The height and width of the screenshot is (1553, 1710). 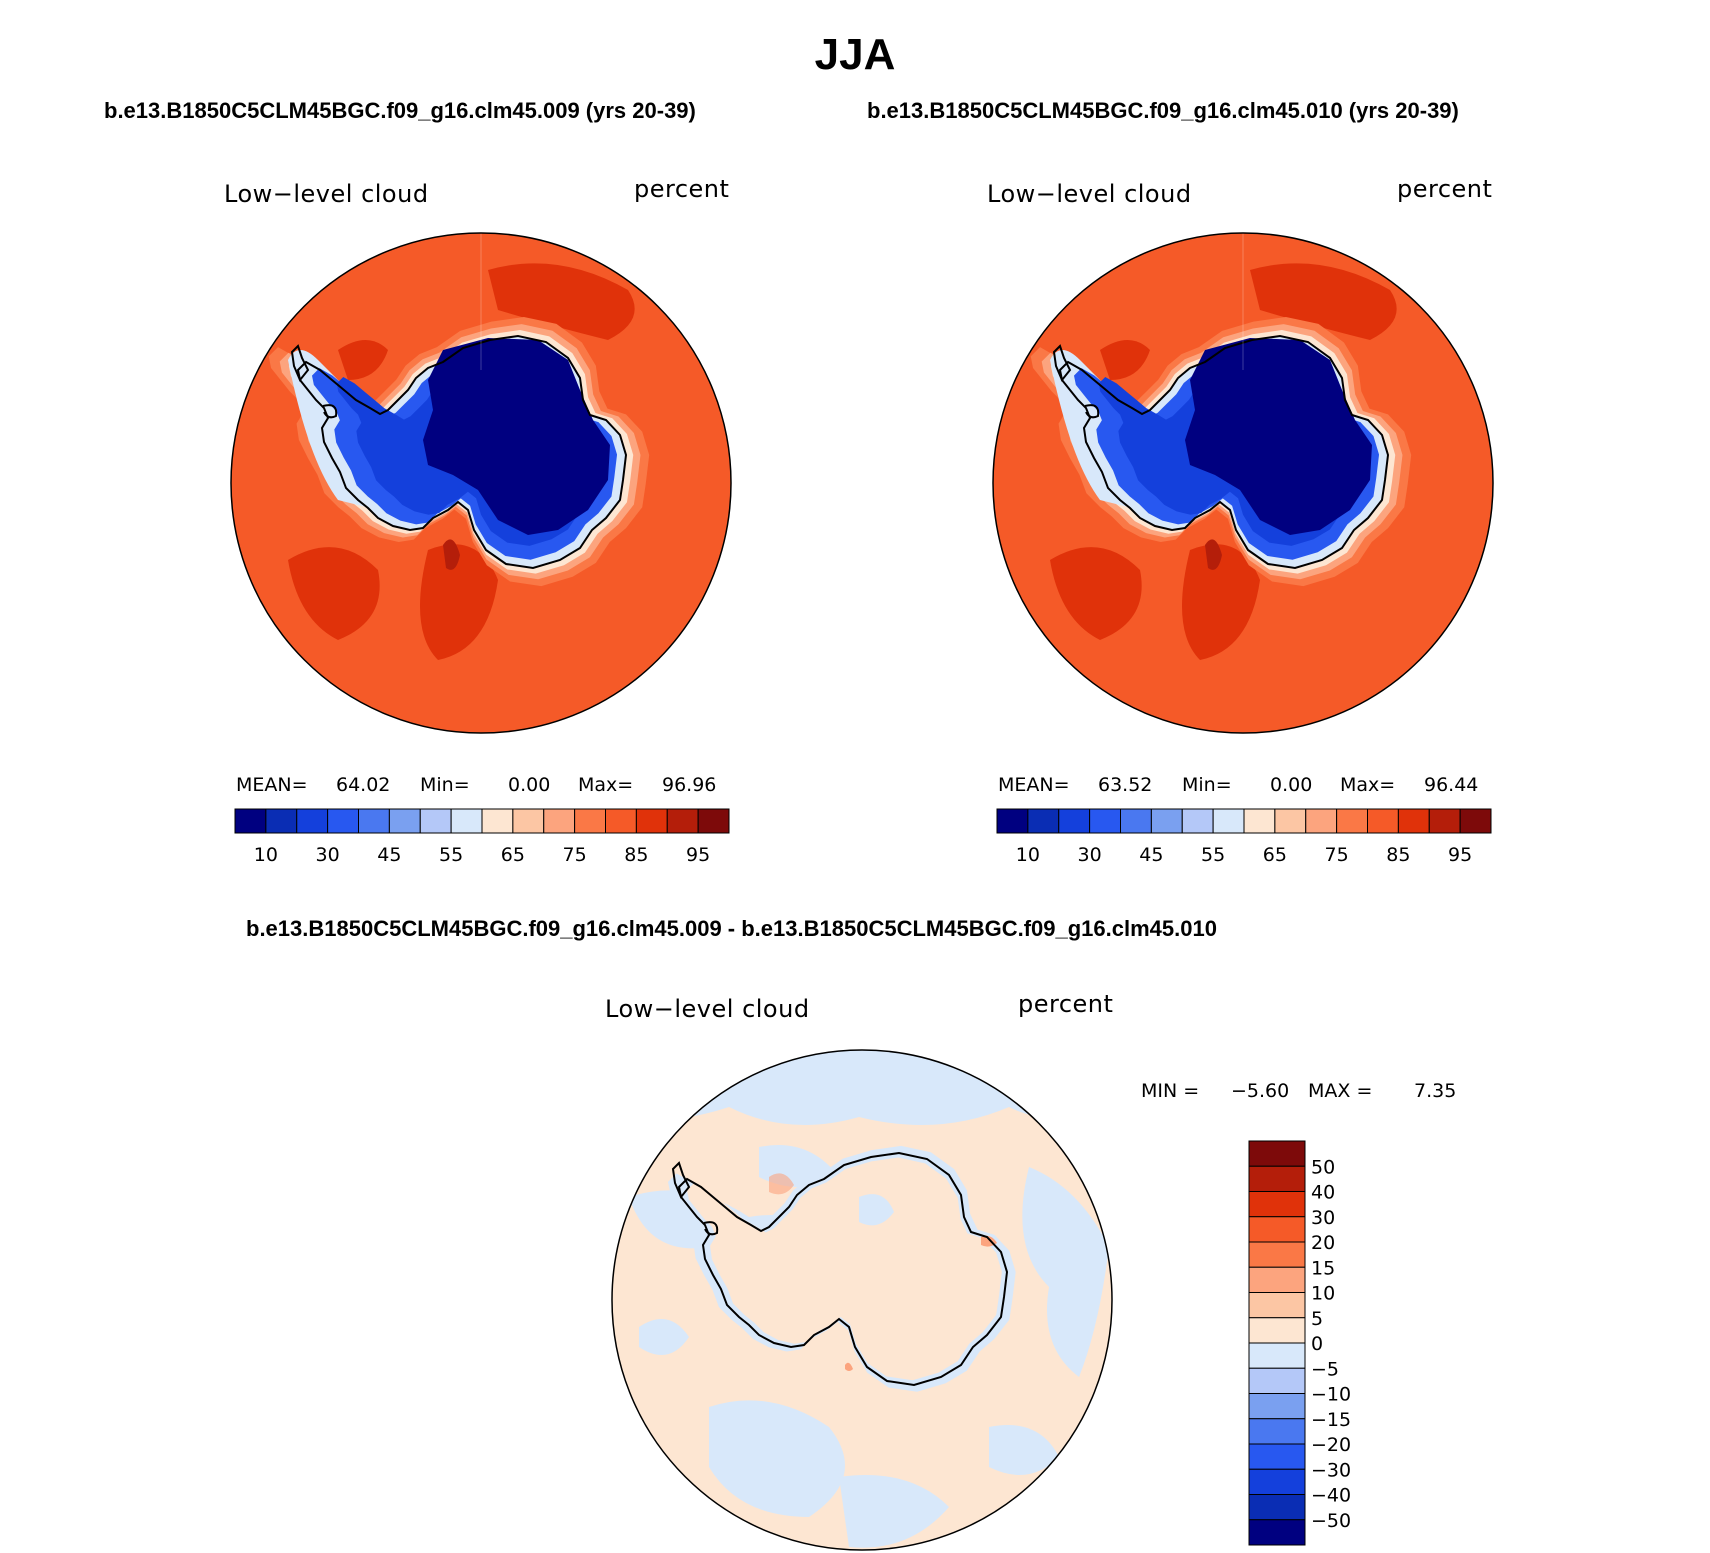 What do you see at coordinates (1034, 785) in the screenshot?
I see `right-mean-label: MEAN=` at bounding box center [1034, 785].